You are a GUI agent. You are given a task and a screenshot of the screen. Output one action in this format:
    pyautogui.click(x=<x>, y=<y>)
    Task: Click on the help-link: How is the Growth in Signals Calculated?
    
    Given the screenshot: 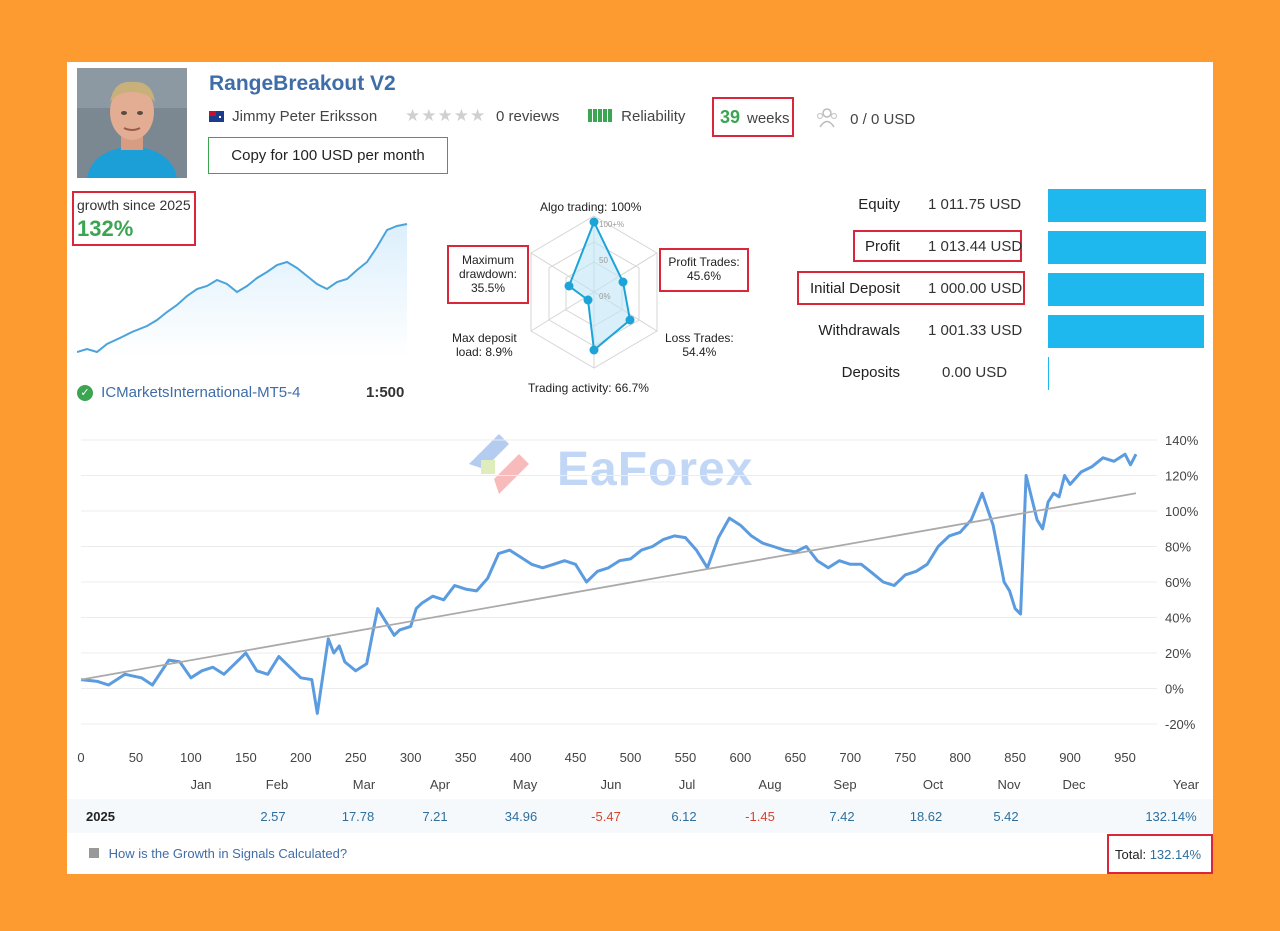 What is the action you would take?
    pyautogui.click(x=218, y=853)
    